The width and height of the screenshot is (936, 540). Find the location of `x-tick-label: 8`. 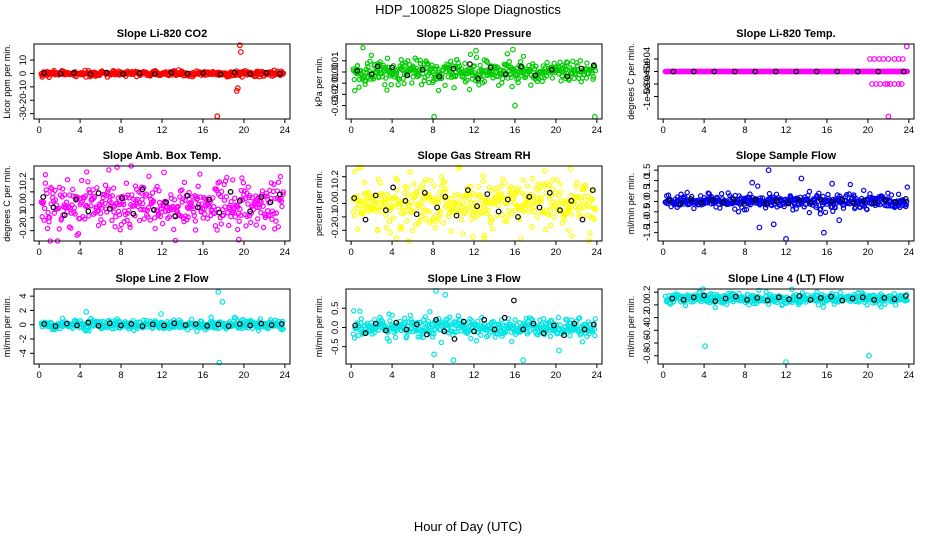

x-tick-label: 8 is located at coordinates (744, 130).